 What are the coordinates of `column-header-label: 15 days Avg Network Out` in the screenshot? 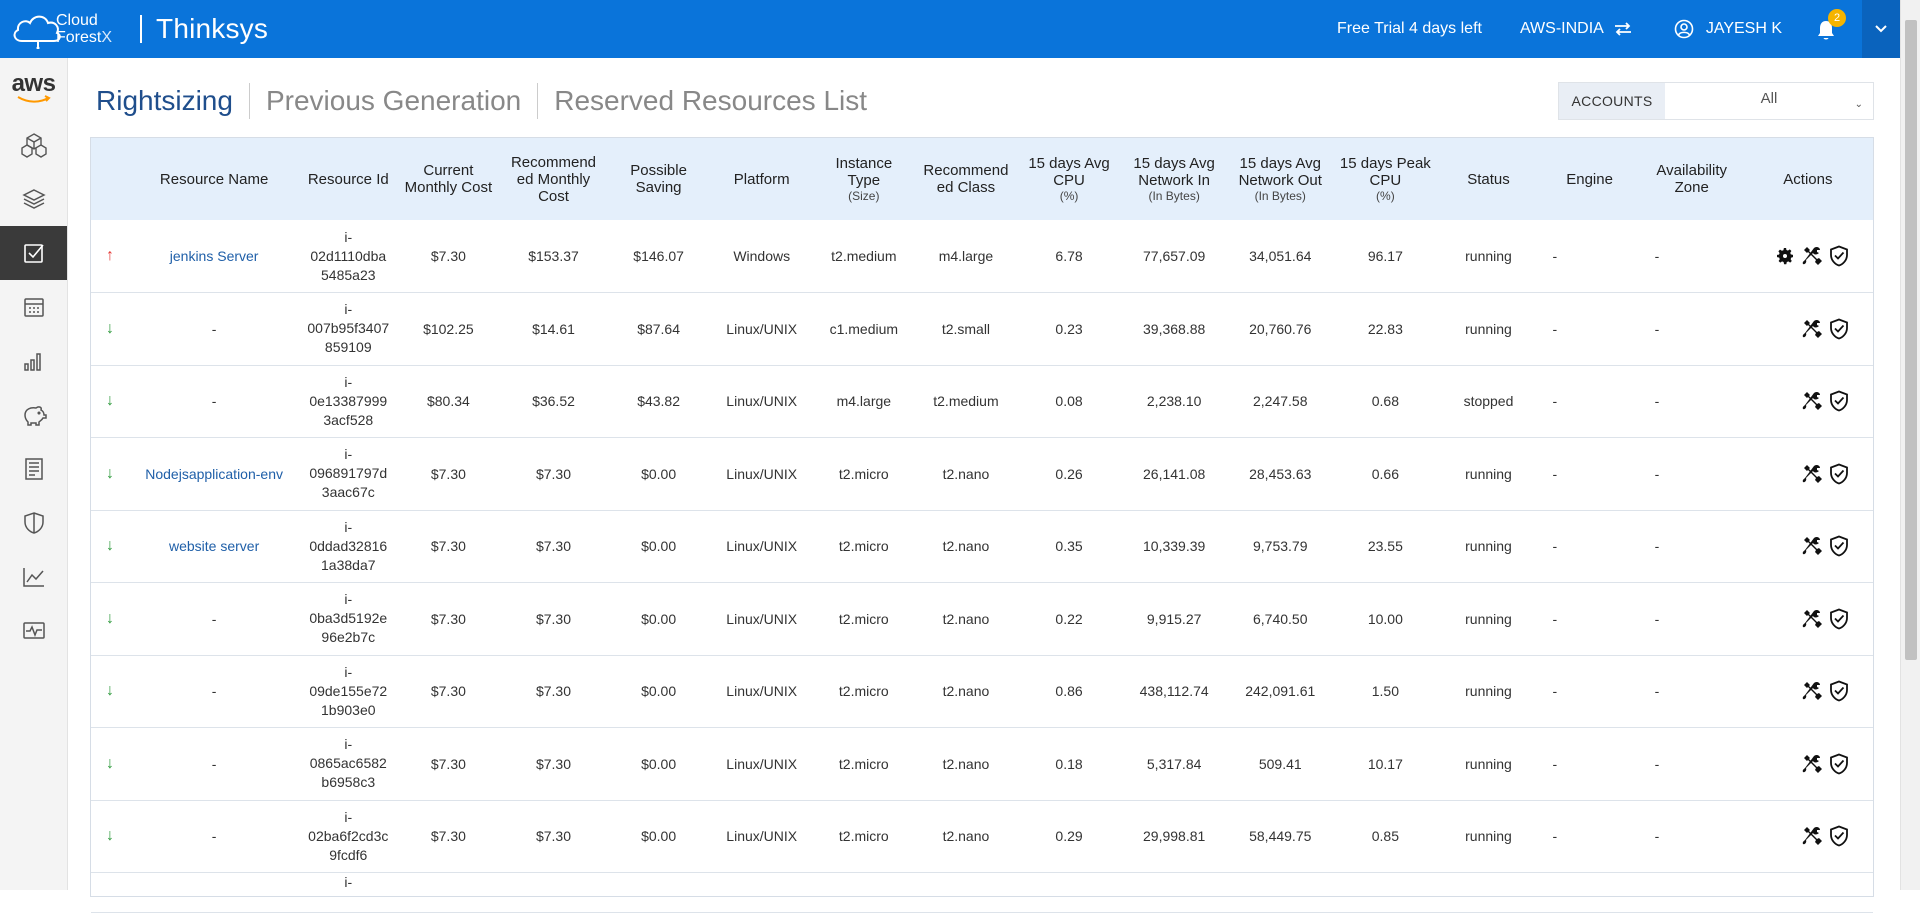 It's located at (1280, 171).